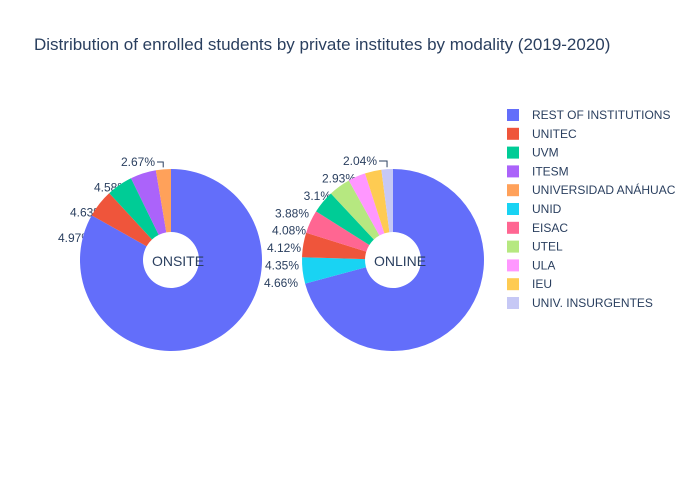 This screenshot has width=700, height=500. I want to click on legend-swatch-unitec, so click(513, 133).